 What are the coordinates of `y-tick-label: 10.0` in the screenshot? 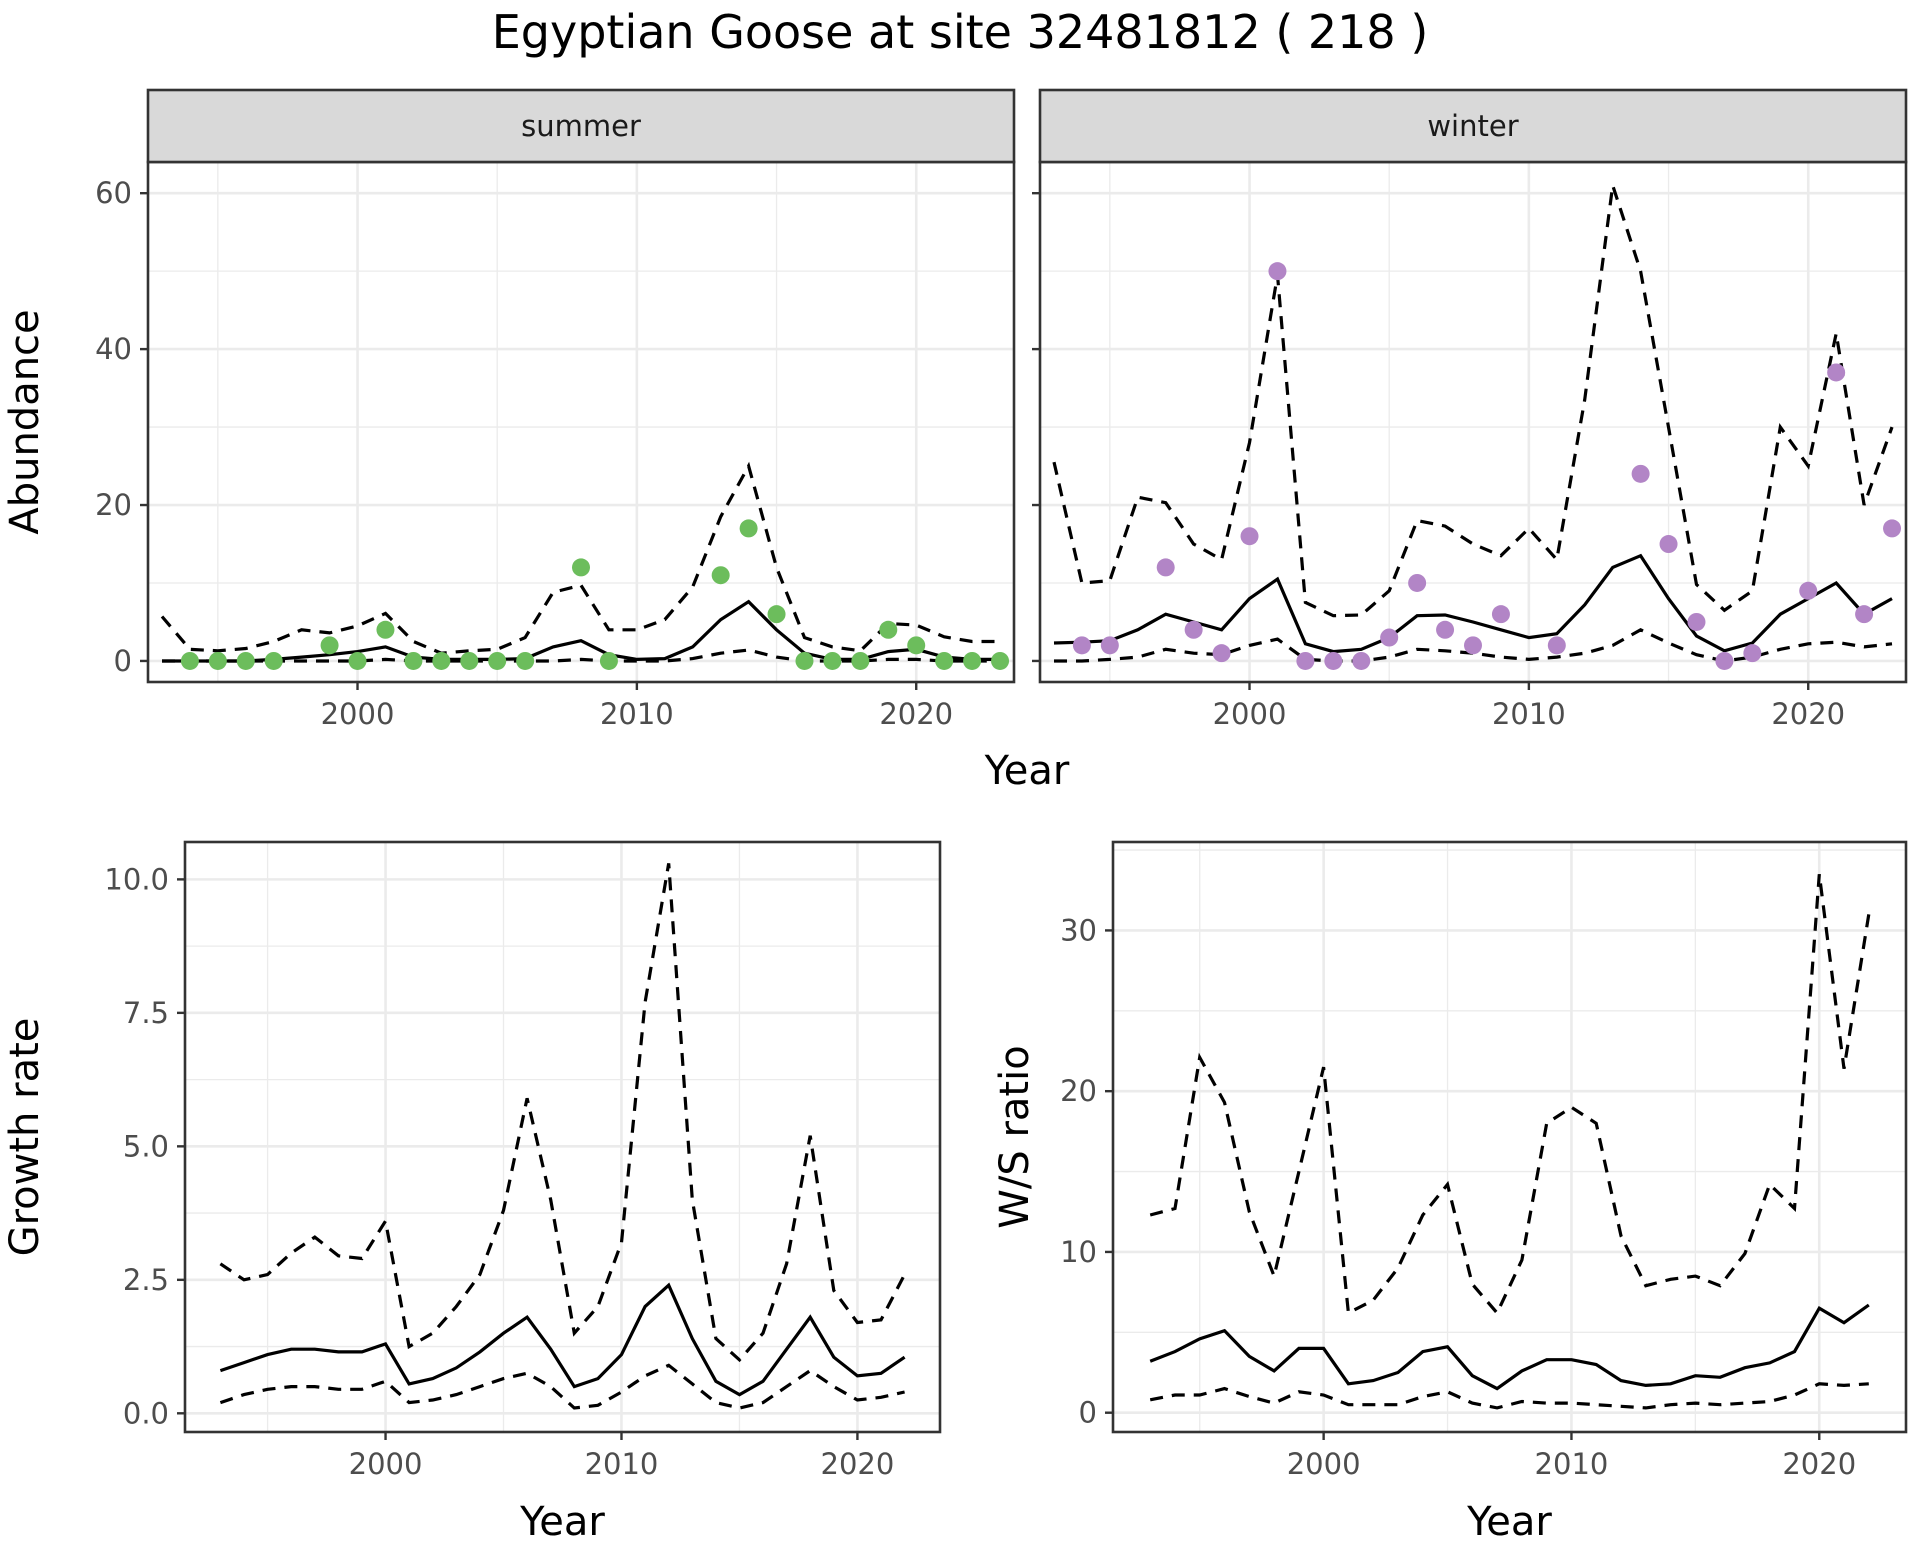 It's located at (136, 879).